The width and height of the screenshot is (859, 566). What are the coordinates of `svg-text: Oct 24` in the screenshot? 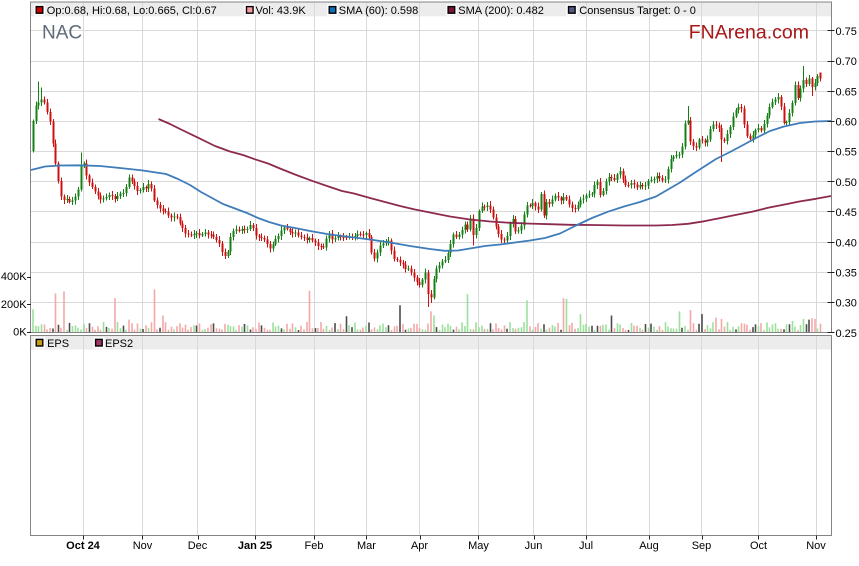 It's located at (83, 546).